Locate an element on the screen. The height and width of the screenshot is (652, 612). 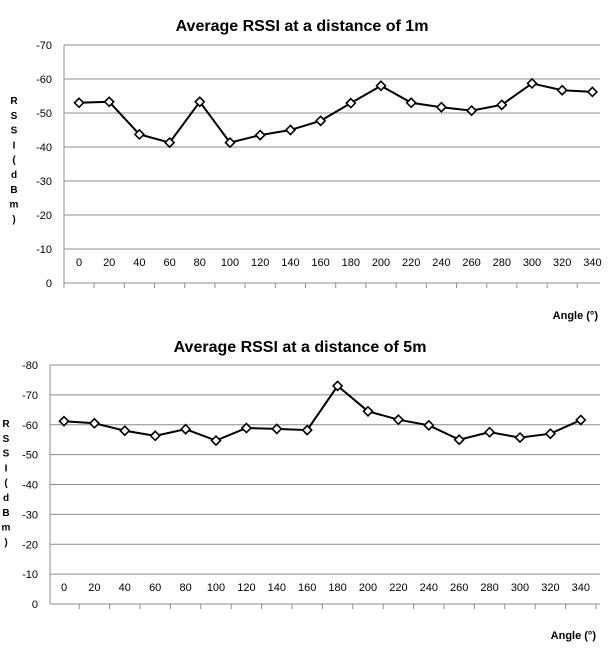
x-tick-label: 320 is located at coordinates (550, 588).